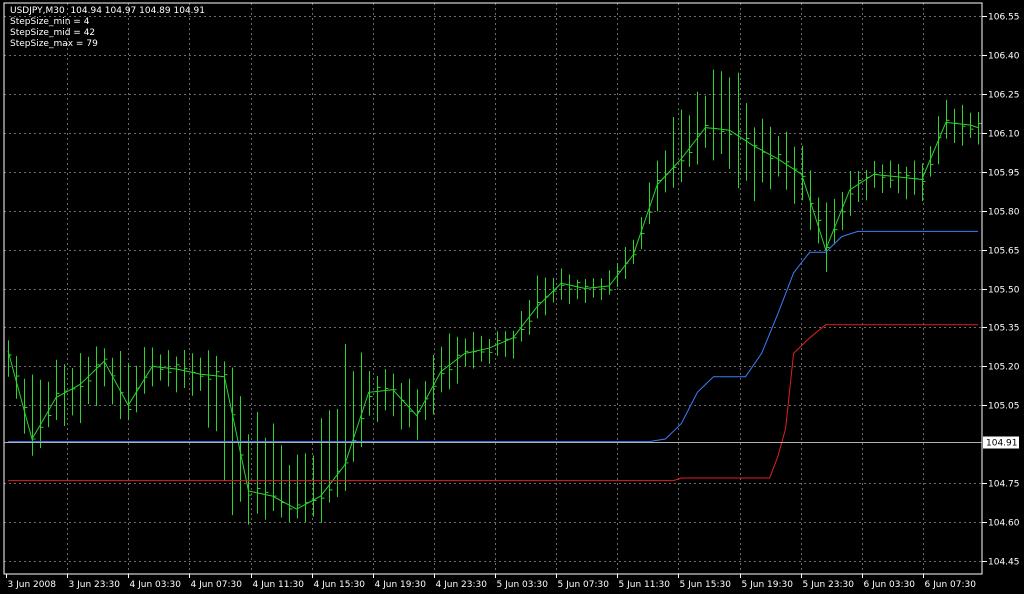  What do you see at coordinates (1004, 252) in the screenshot?
I see `y-tick-label: 105.65` at bounding box center [1004, 252].